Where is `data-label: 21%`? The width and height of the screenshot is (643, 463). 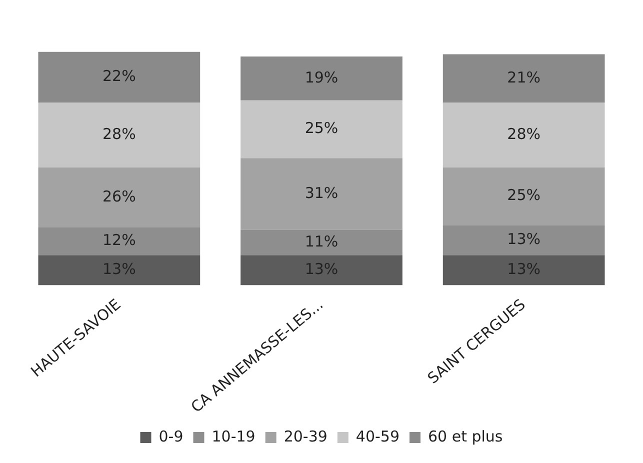
data-label: 21% is located at coordinates (524, 77).